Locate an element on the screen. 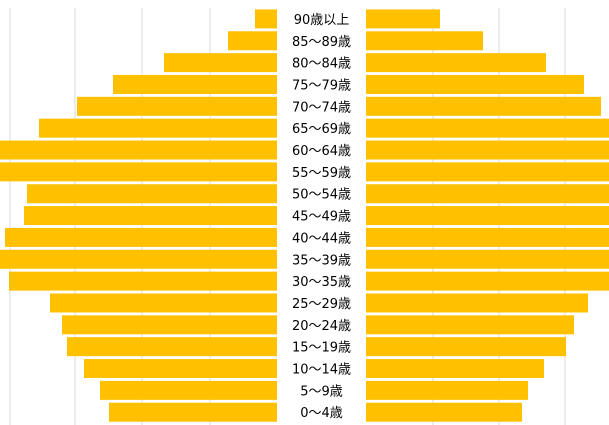  category-label: 65～69歳 is located at coordinates (321, 129).